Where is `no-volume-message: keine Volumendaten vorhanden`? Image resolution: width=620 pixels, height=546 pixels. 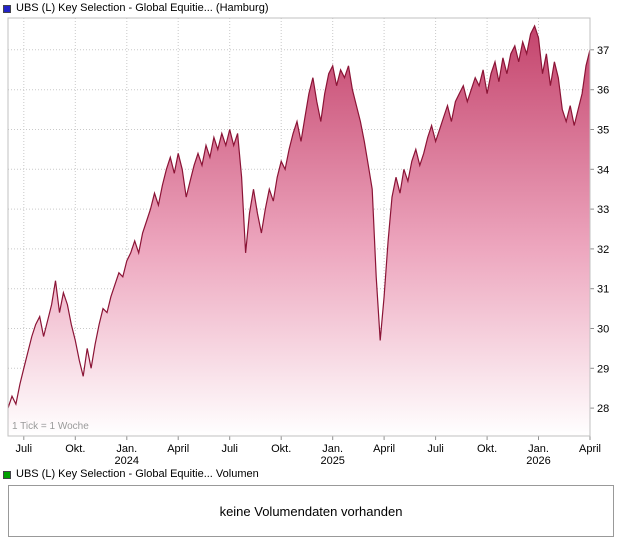 no-volume-message: keine Volumendaten vorhanden is located at coordinates (311, 511).